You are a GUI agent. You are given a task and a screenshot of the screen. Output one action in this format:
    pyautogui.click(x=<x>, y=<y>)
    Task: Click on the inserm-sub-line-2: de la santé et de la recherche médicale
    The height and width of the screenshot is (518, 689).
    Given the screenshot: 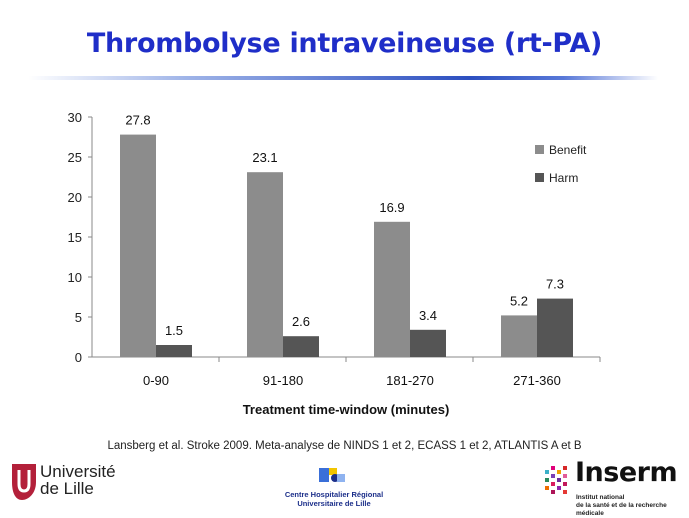 What is the action you would take?
    pyautogui.click(x=621, y=509)
    